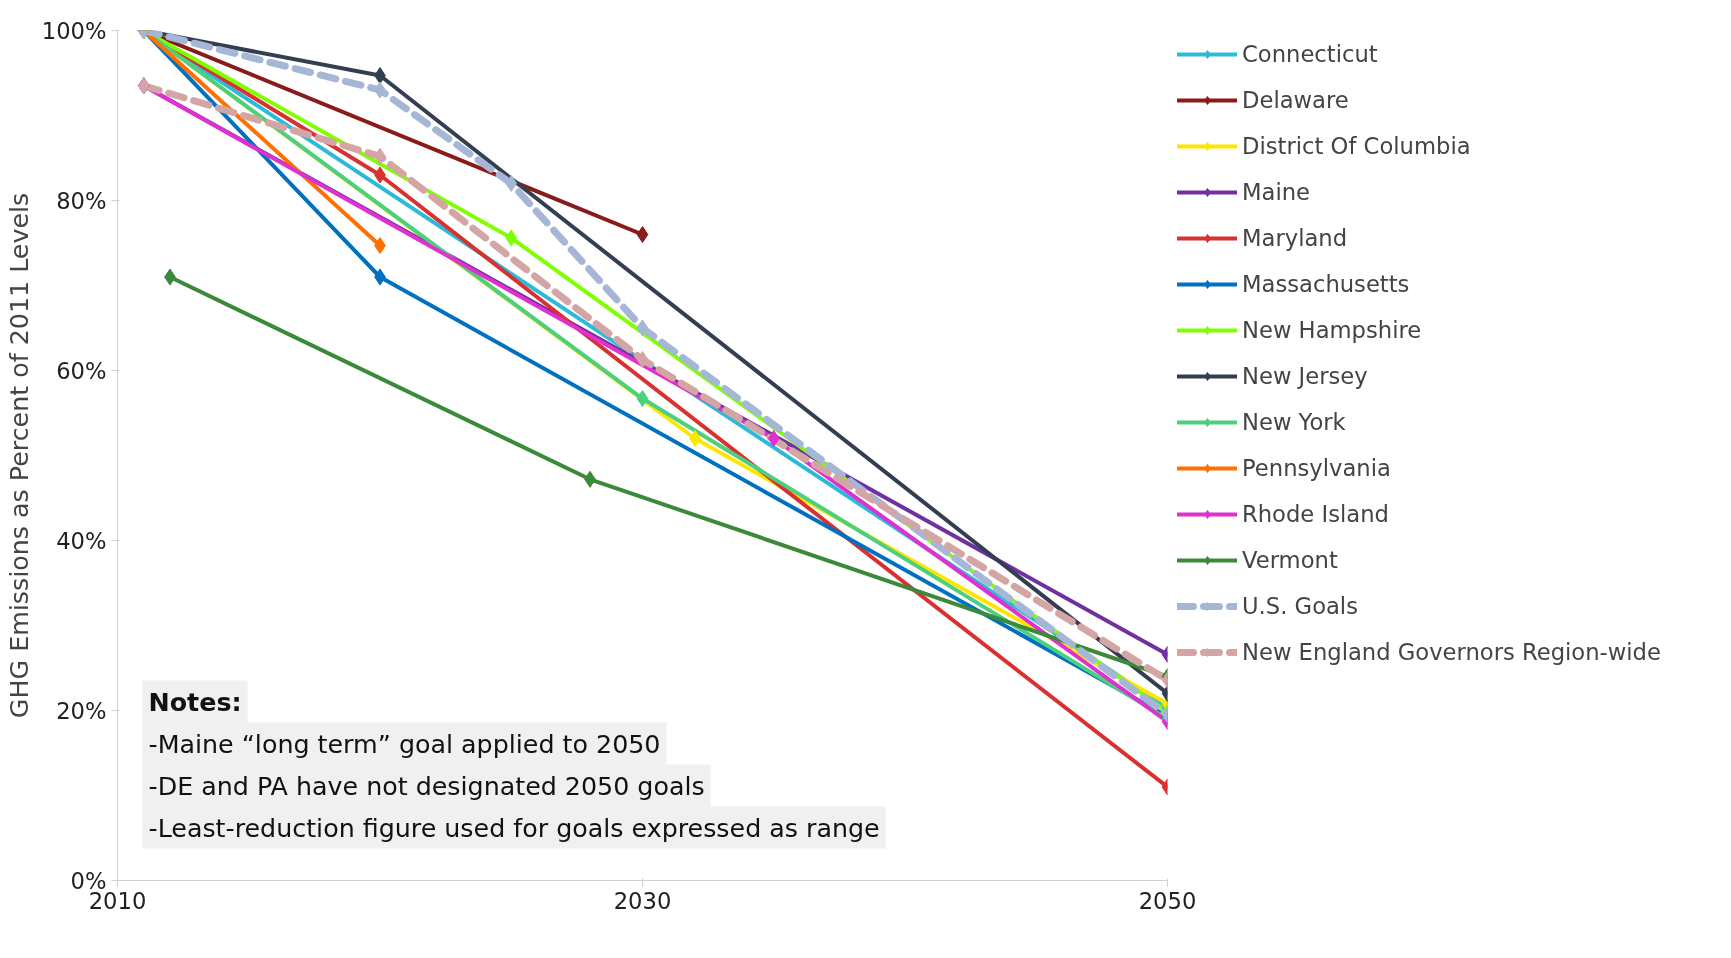  What do you see at coordinates (404, 743) in the screenshot?
I see `annotation: -Maine “long term” goal applied to 2050` at bounding box center [404, 743].